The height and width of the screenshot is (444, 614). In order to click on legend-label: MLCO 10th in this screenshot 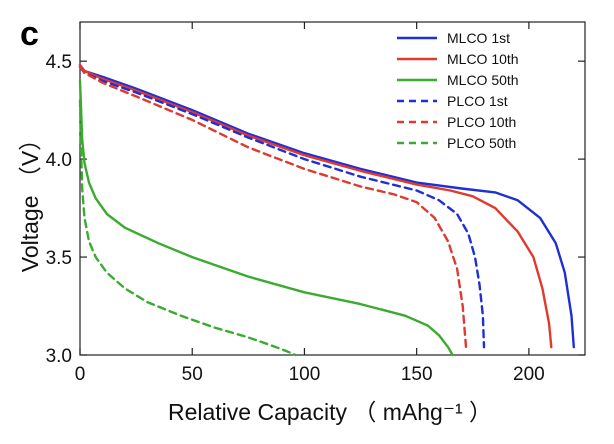, I will do `click(483, 59)`.